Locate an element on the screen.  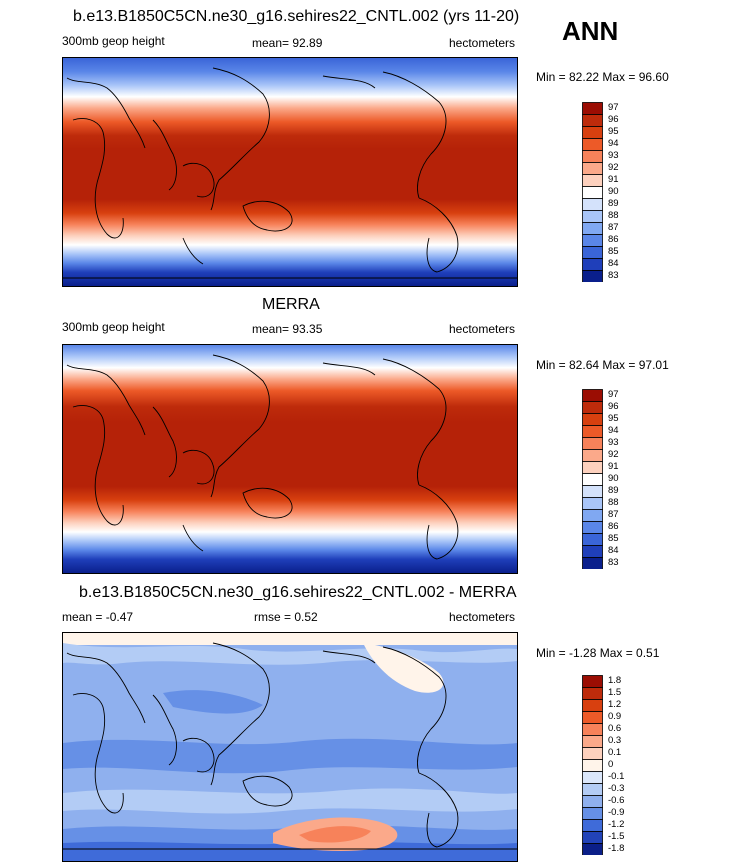
obs-colorbar-svg is located at coordinates (592, 479).